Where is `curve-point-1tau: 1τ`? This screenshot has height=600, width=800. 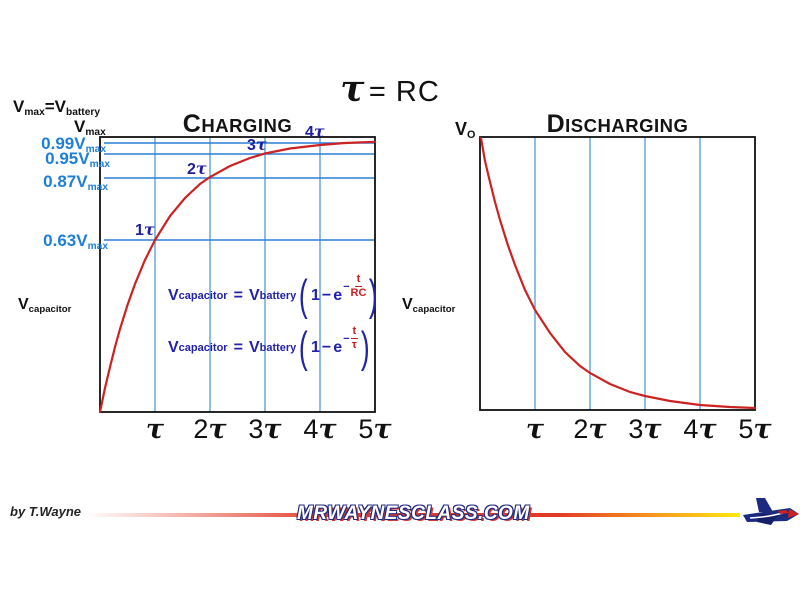 curve-point-1tau: 1τ is located at coordinates (145, 229).